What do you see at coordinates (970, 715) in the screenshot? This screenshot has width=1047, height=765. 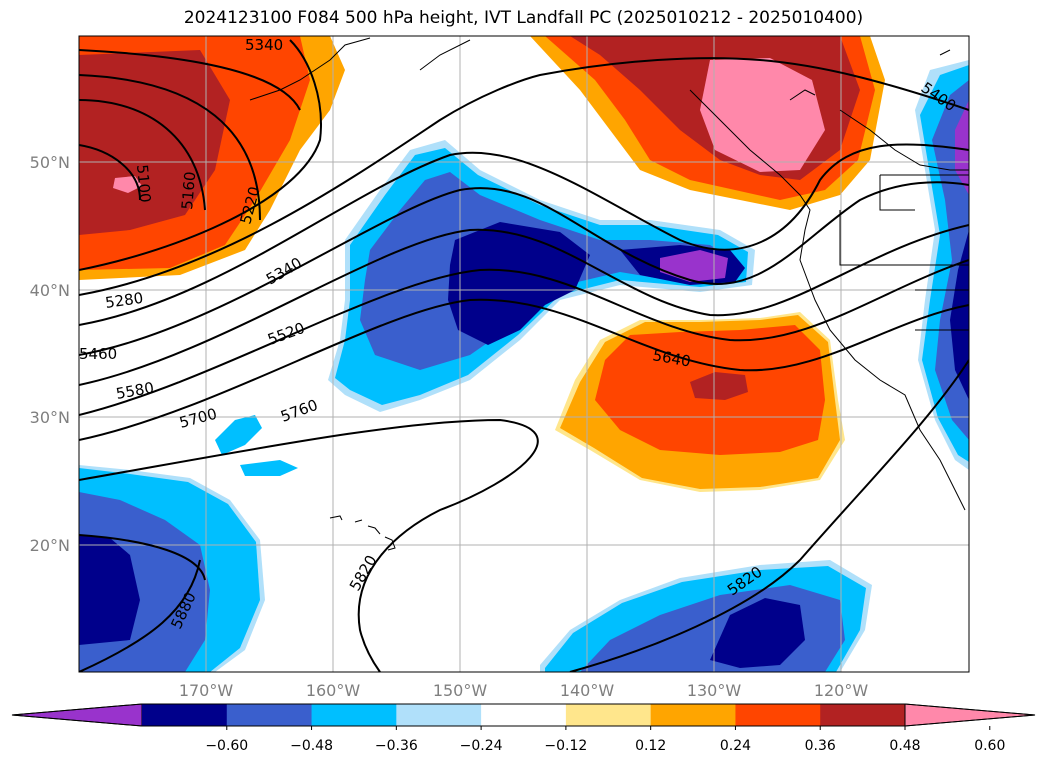 I see `colorbar-extend-high` at bounding box center [970, 715].